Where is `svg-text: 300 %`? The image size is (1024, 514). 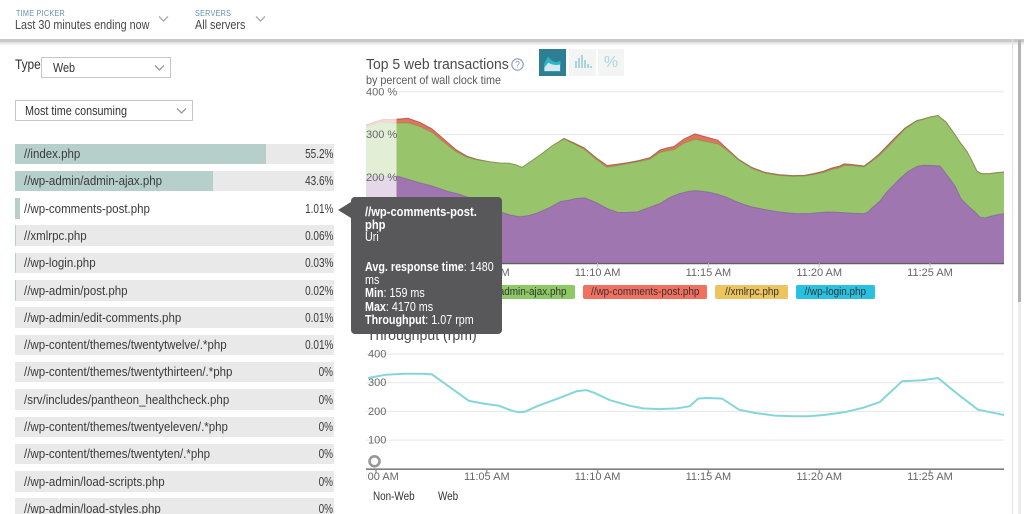 svg-text: 300 % is located at coordinates (381, 135).